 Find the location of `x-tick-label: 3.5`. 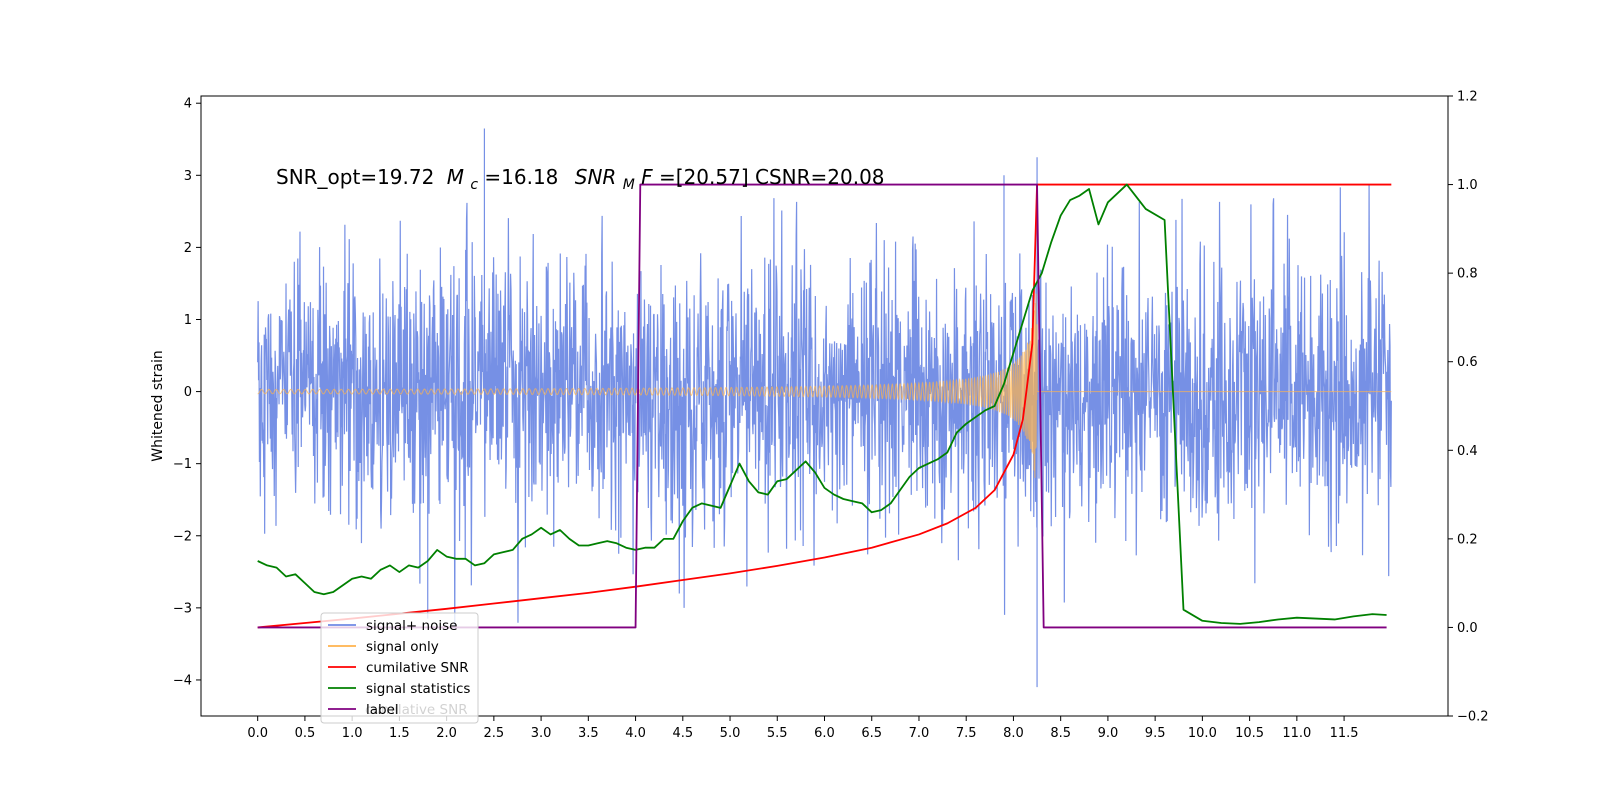

x-tick-label: 3.5 is located at coordinates (588, 733).